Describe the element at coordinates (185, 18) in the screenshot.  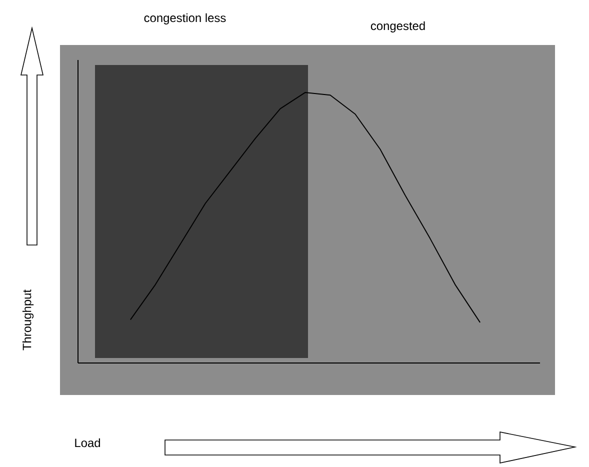
I see `text: congestion less` at that location.